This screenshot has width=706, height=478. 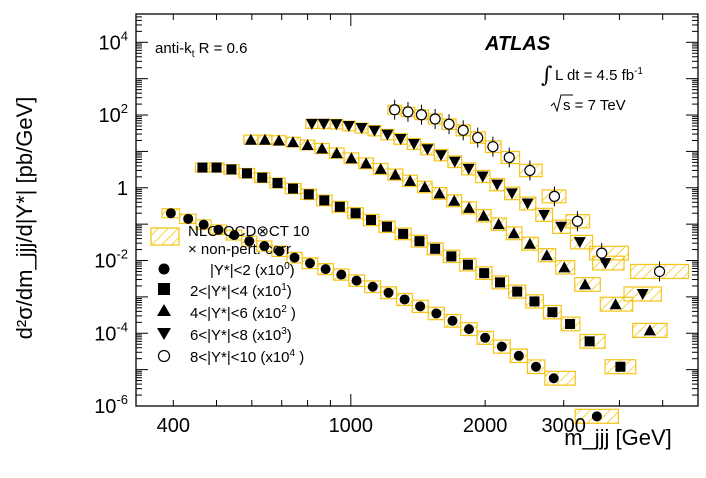 I want to click on nlo-band, so click(x=609, y=253).